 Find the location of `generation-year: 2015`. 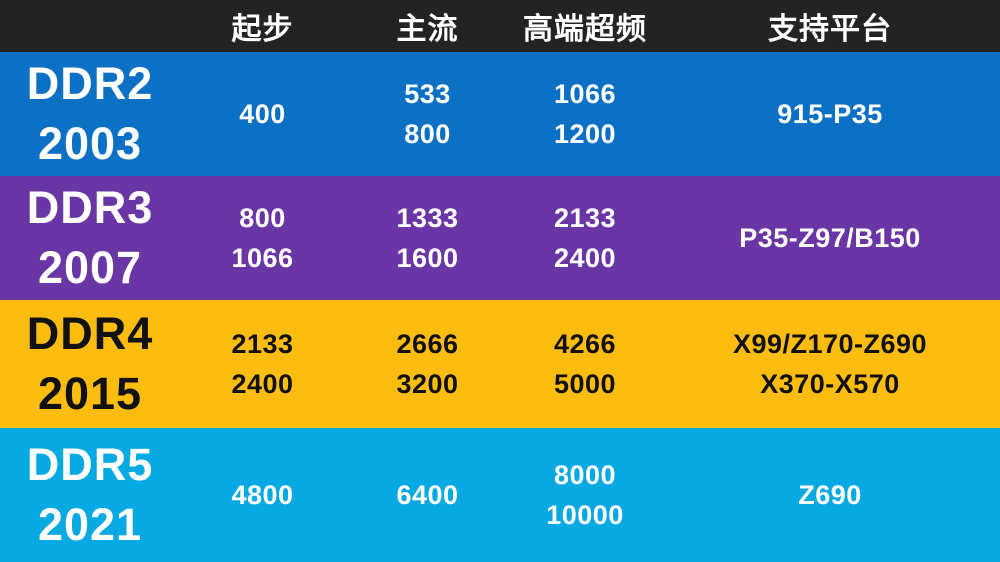

generation-year: 2015 is located at coordinates (90, 393).